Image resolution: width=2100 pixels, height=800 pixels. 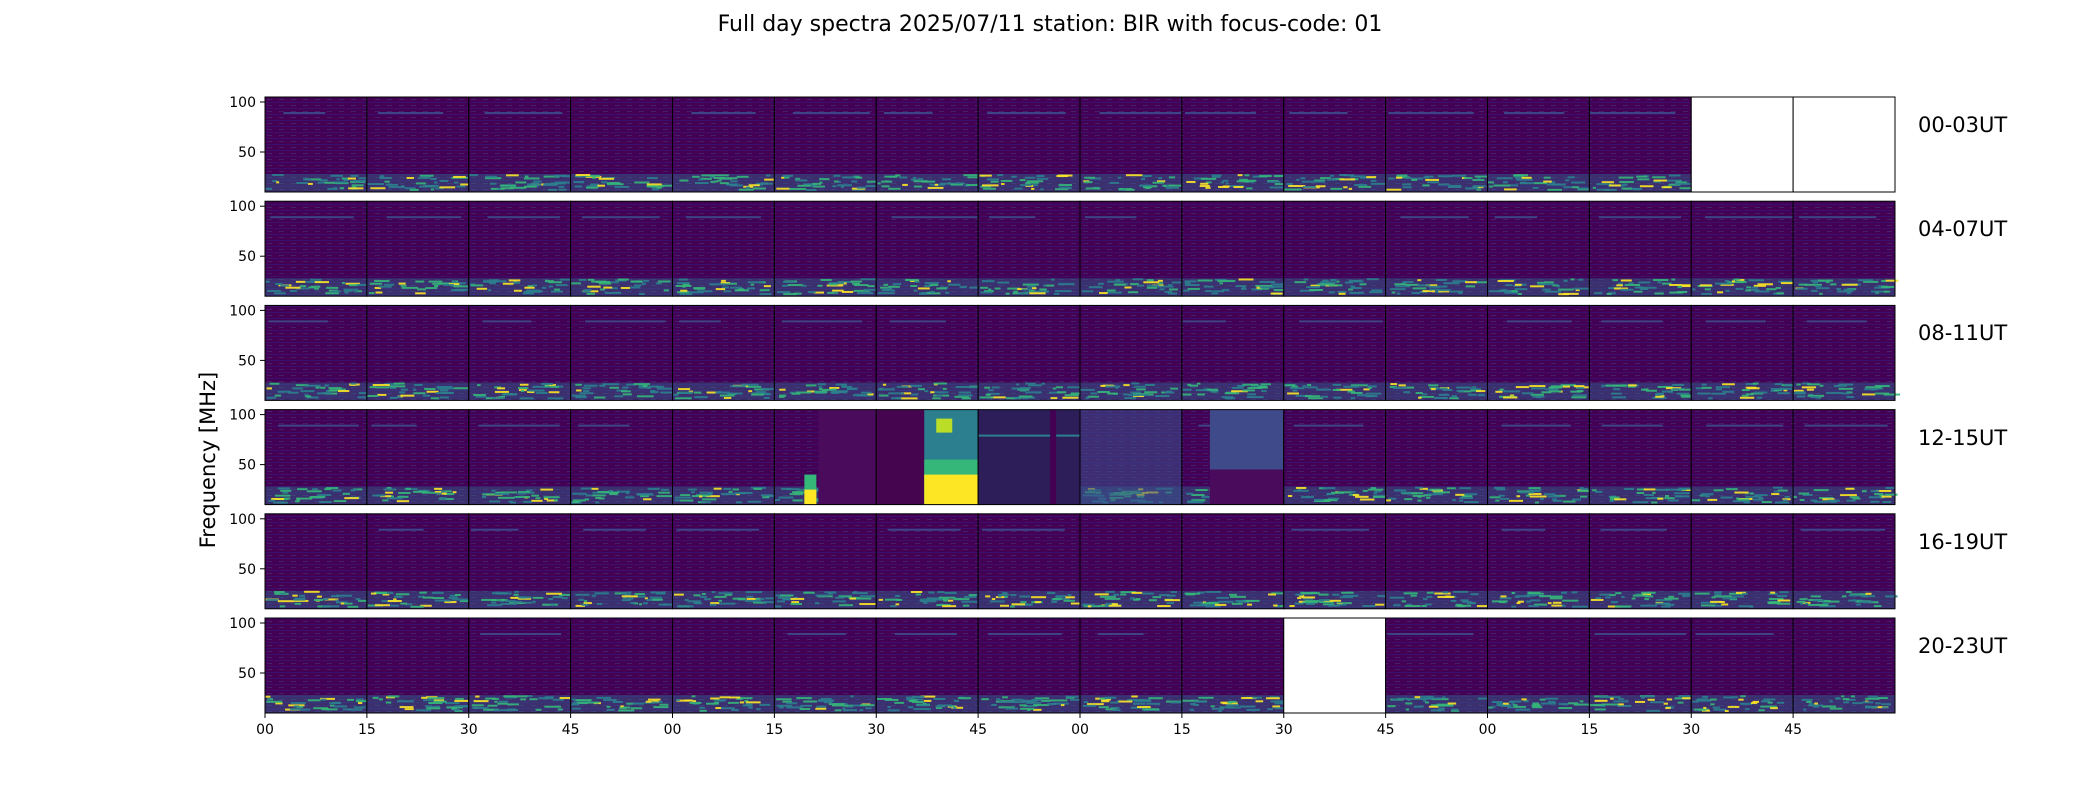 What do you see at coordinates (1080, 144) in the screenshot?
I see `row-00-03UT` at bounding box center [1080, 144].